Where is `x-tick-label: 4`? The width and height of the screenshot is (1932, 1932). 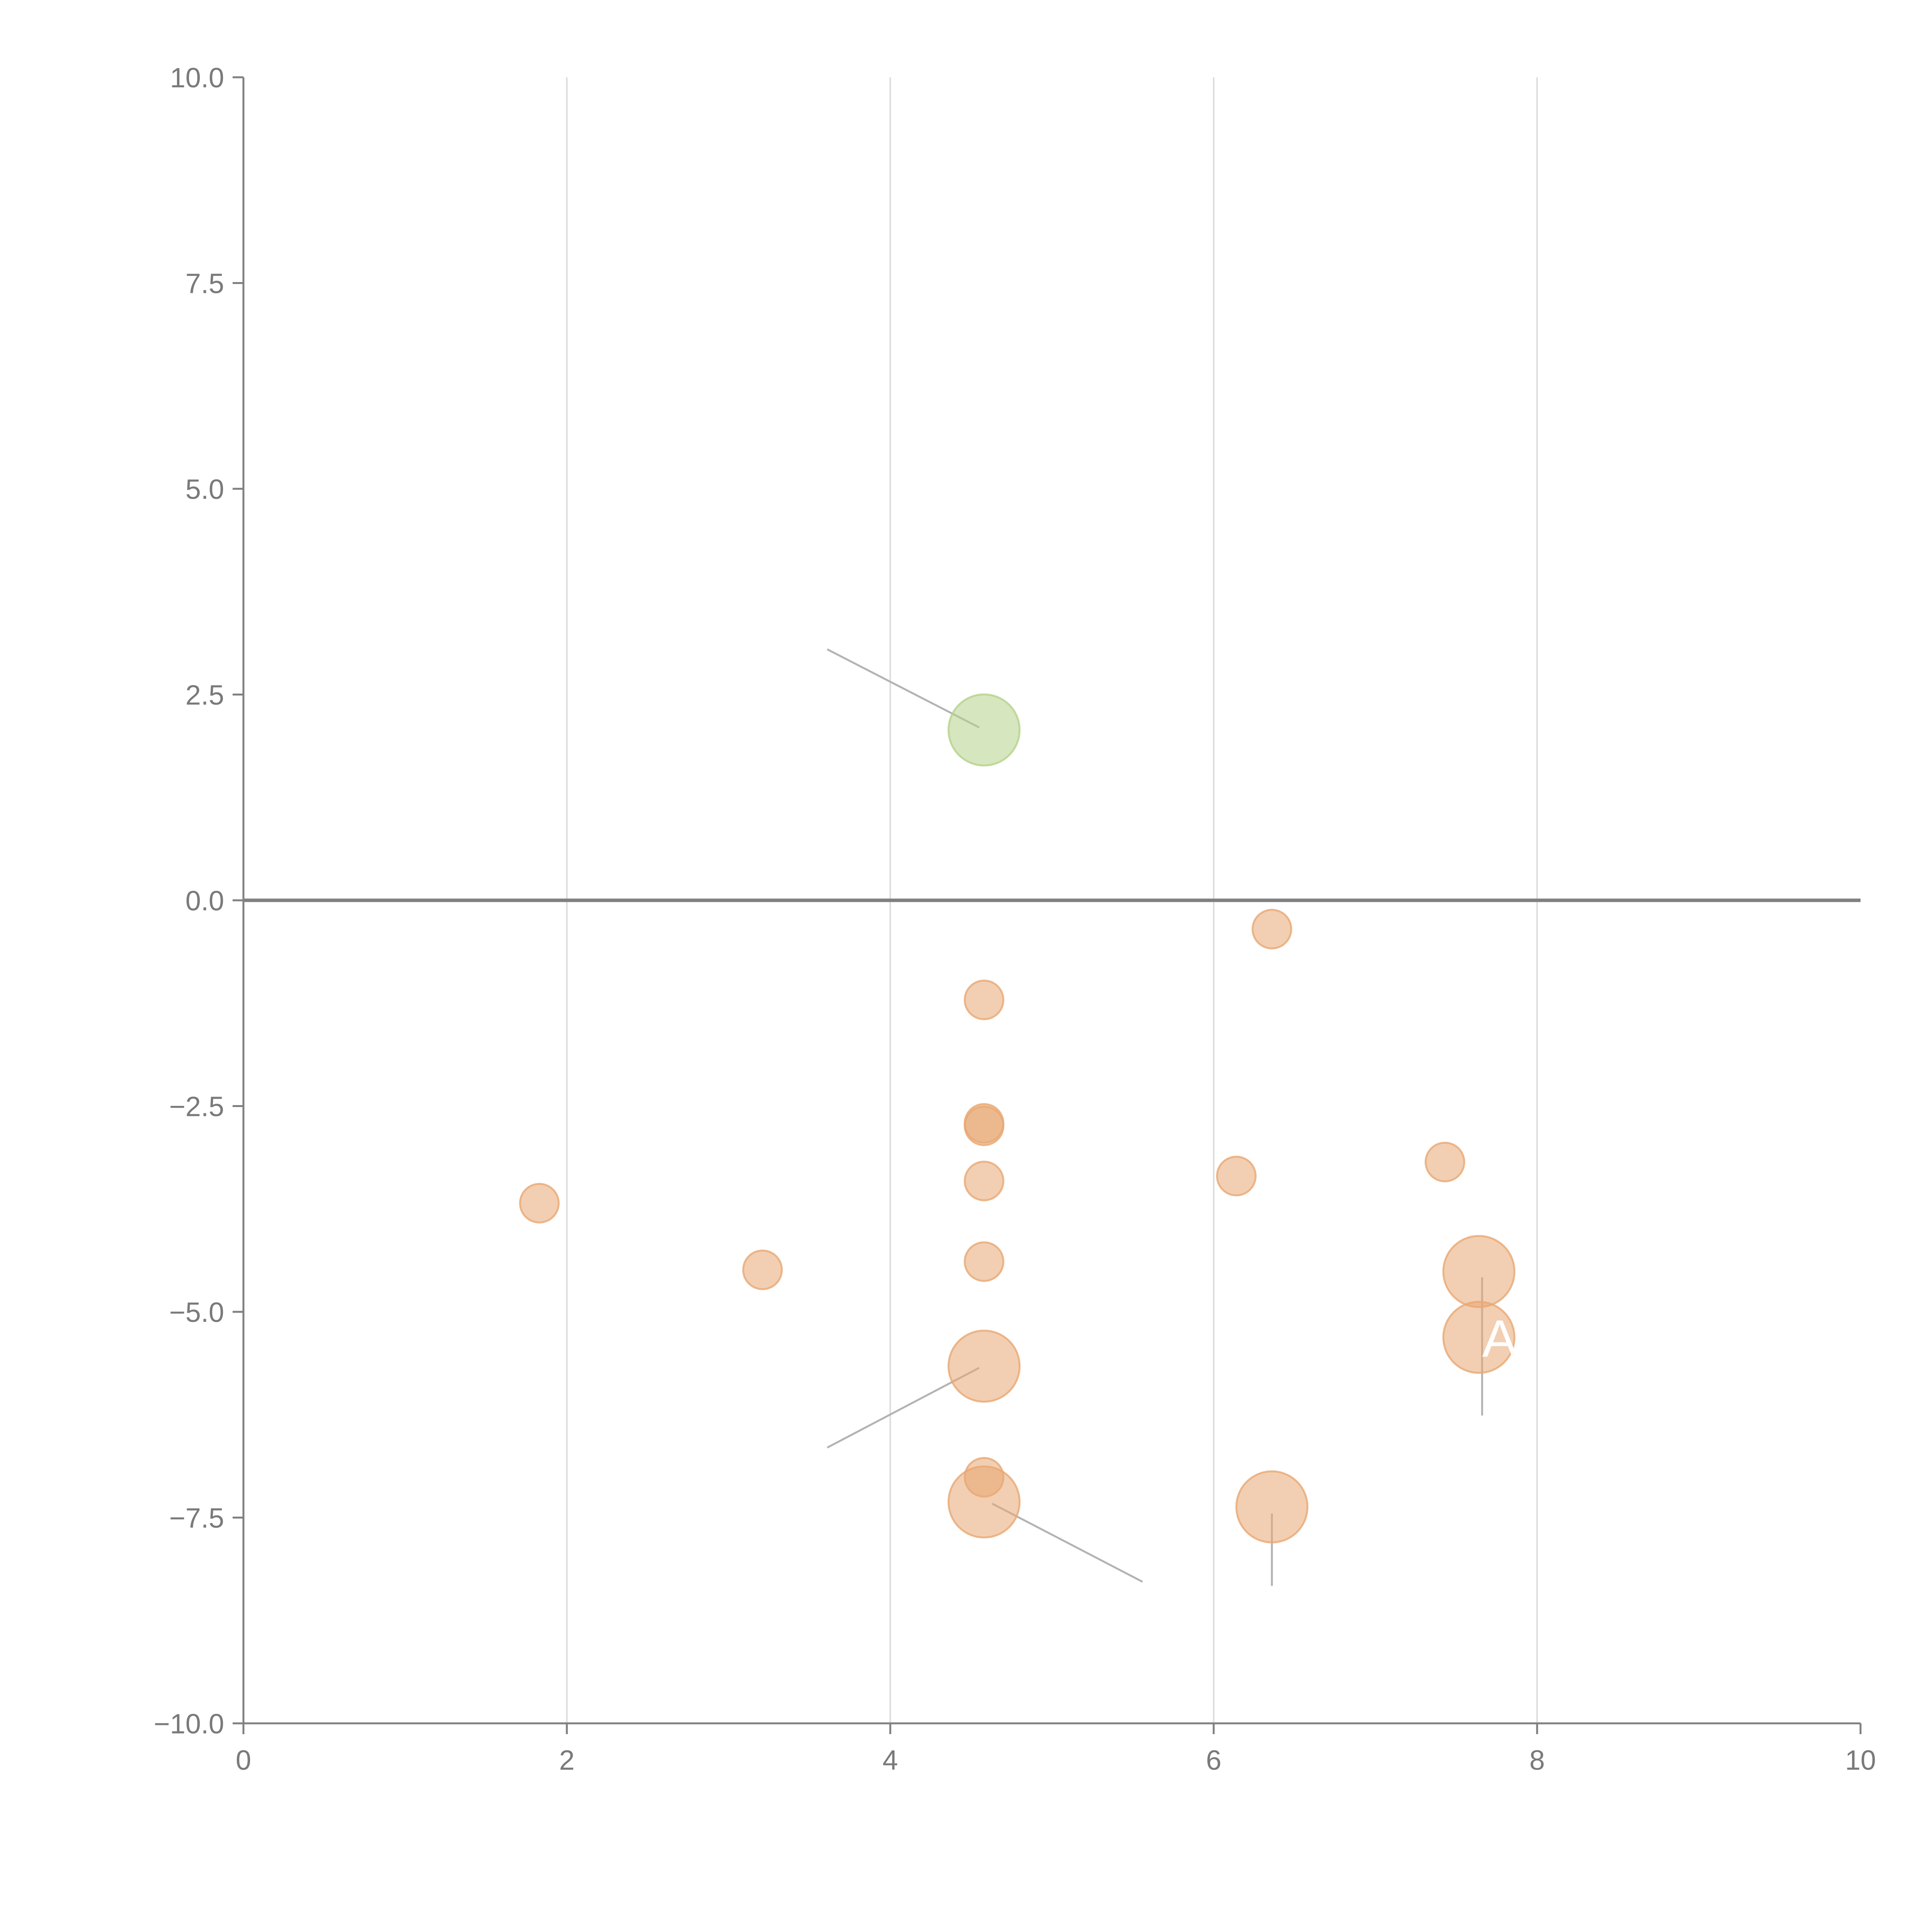
x-tick-label: 4 is located at coordinates (891, 1760).